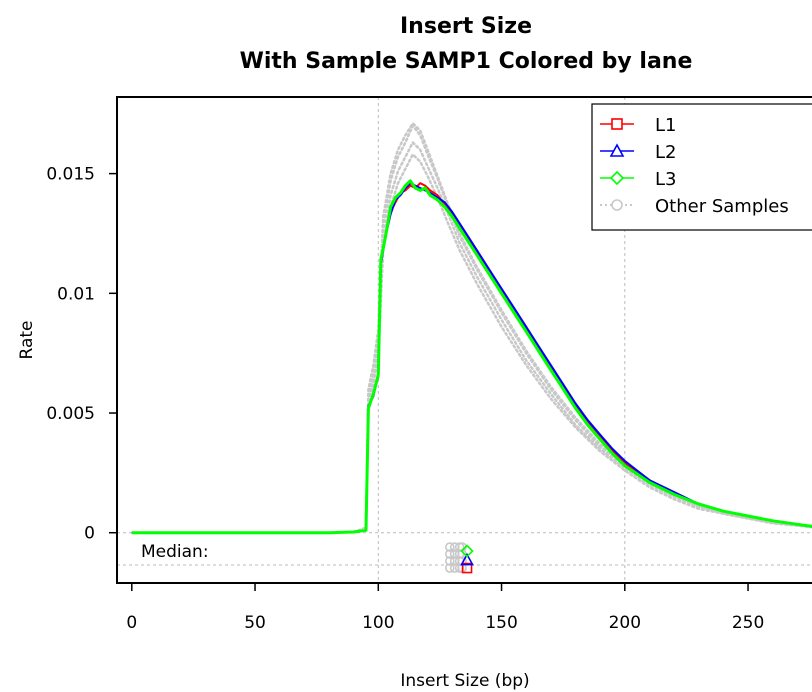 Image resolution: width=812 pixels, height=692 pixels. I want to click on legend-label-l1: L1, so click(665, 125).